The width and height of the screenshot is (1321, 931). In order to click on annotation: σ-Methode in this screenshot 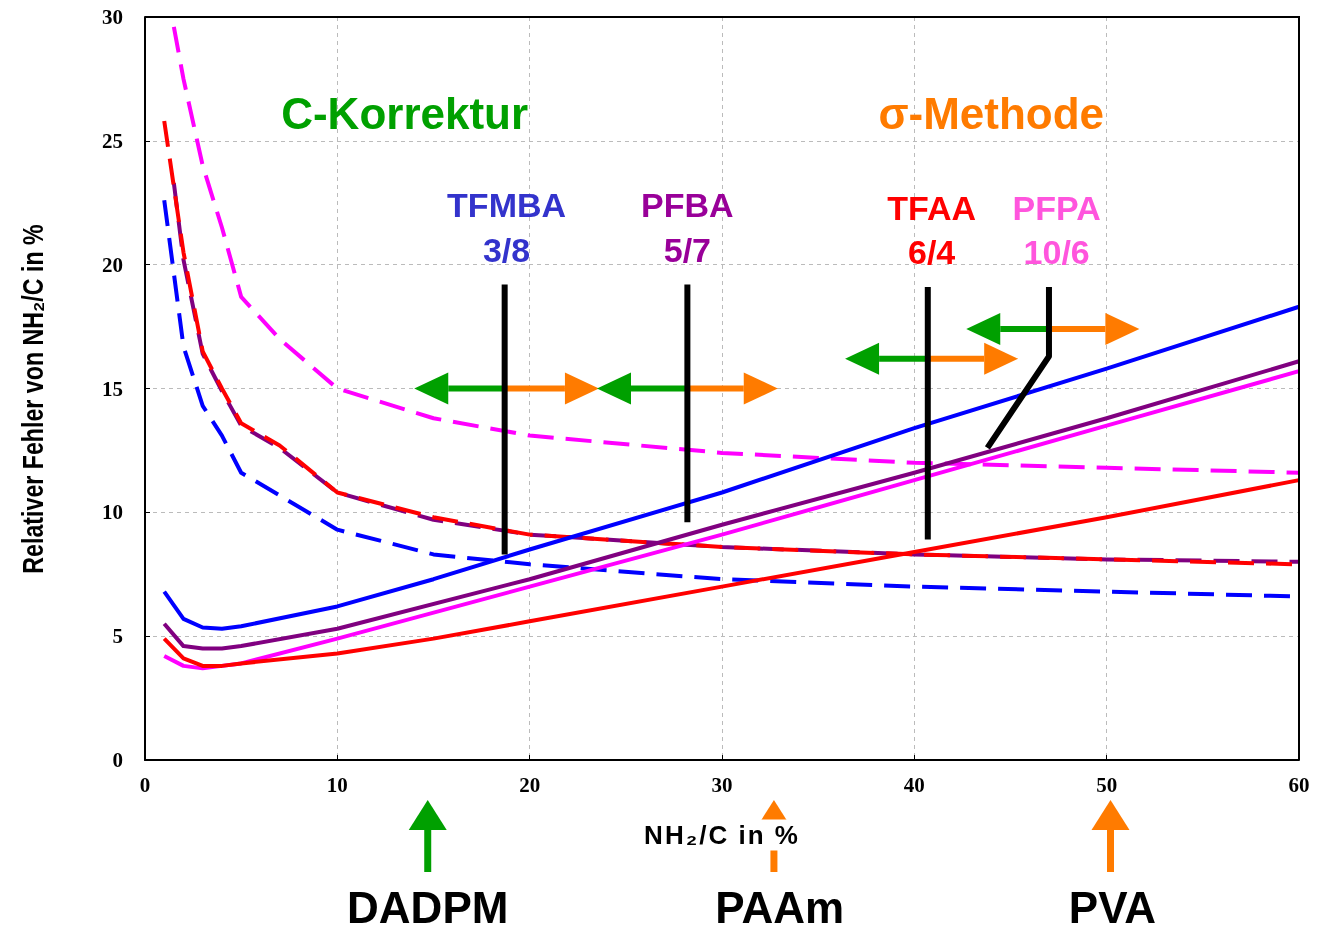, I will do `click(991, 113)`.